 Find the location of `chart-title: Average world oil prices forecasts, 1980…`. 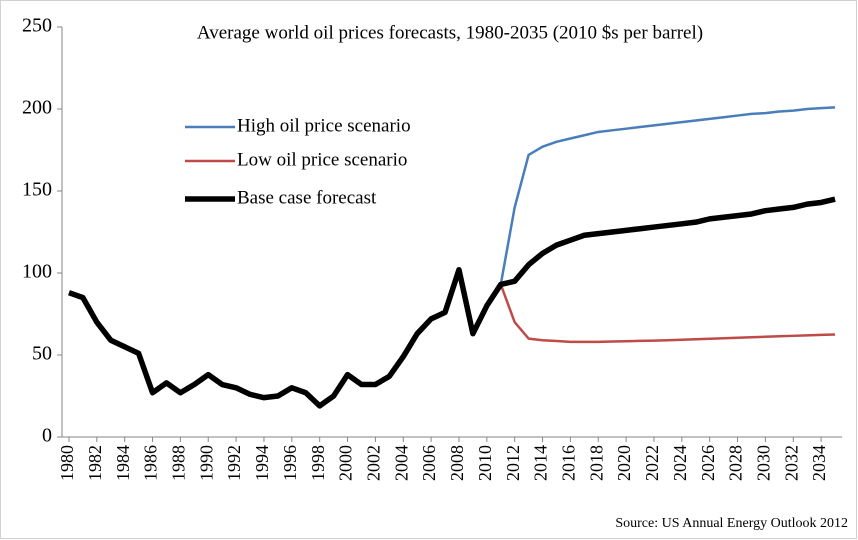

chart-title: Average world oil prices forecasts, 1980… is located at coordinates (450, 32).